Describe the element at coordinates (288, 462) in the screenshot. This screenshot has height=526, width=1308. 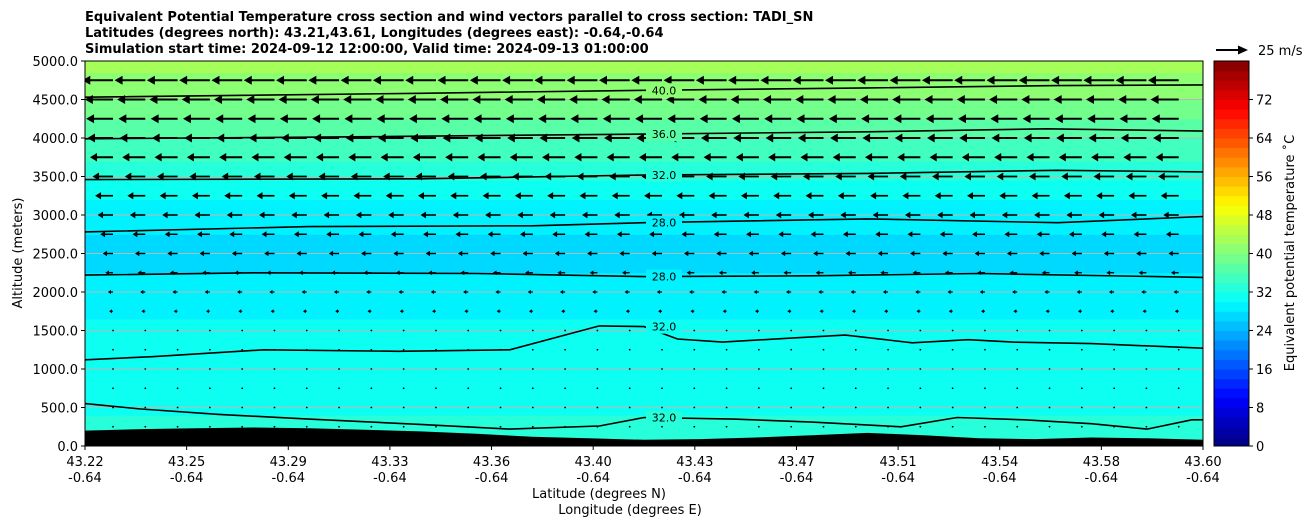
I see `x-tick-label-latitude: 43.29` at that location.